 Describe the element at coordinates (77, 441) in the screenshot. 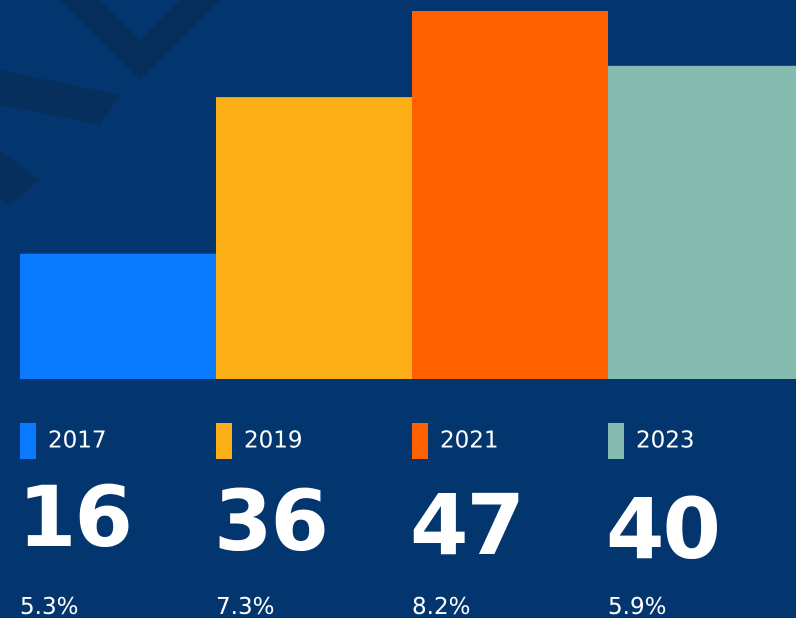

I see `category-label: 2017` at that location.